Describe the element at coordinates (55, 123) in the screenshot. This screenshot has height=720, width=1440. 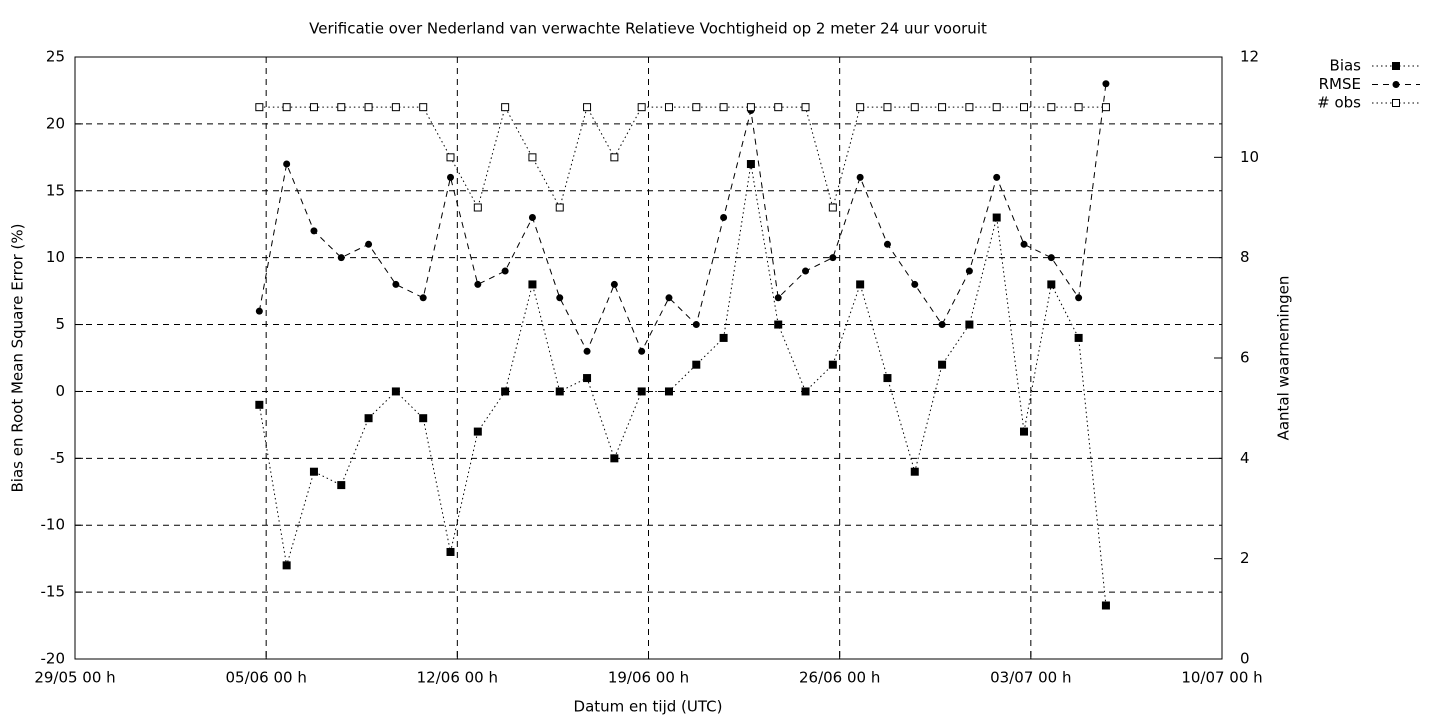
I see `y-tick-label: 20` at that location.